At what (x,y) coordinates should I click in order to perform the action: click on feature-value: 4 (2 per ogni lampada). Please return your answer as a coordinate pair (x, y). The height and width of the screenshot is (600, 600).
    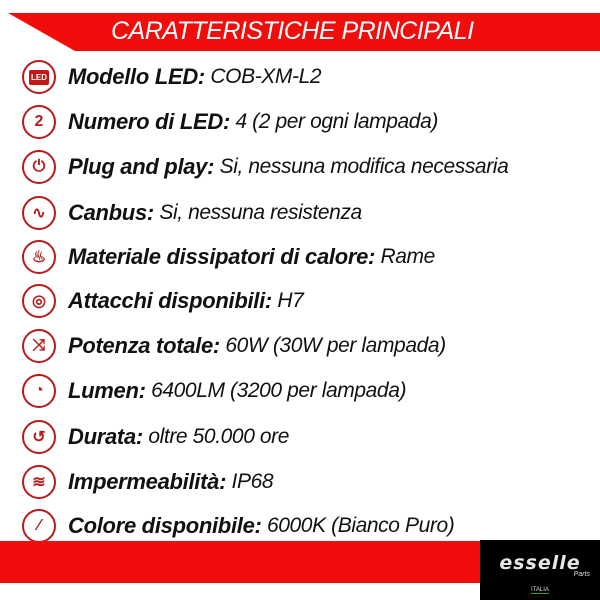
    Looking at the image, I should click on (334, 121).